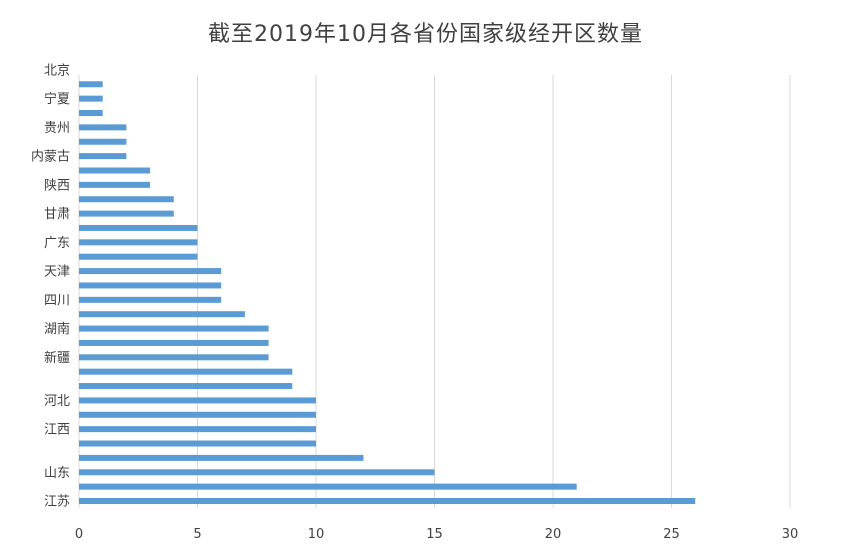 The image size is (851, 554). I want to click on category-label: 宁夏, so click(57, 99).